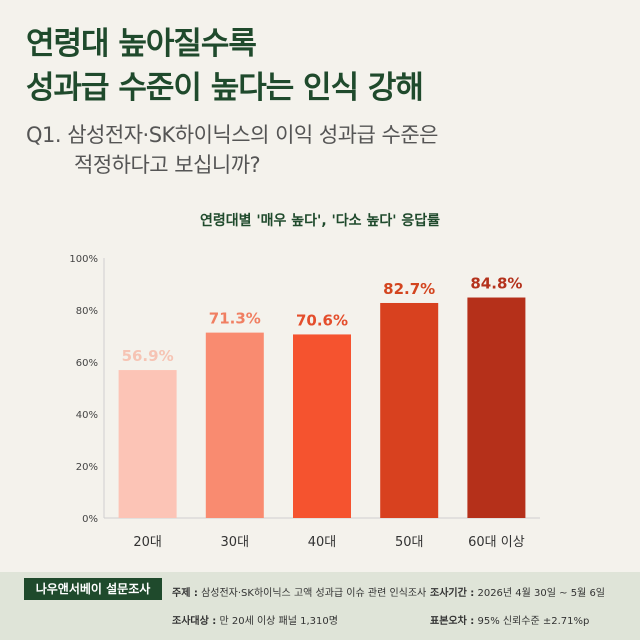  Describe the element at coordinates (235, 542) in the screenshot. I see `x-tick-label: 30대` at that location.